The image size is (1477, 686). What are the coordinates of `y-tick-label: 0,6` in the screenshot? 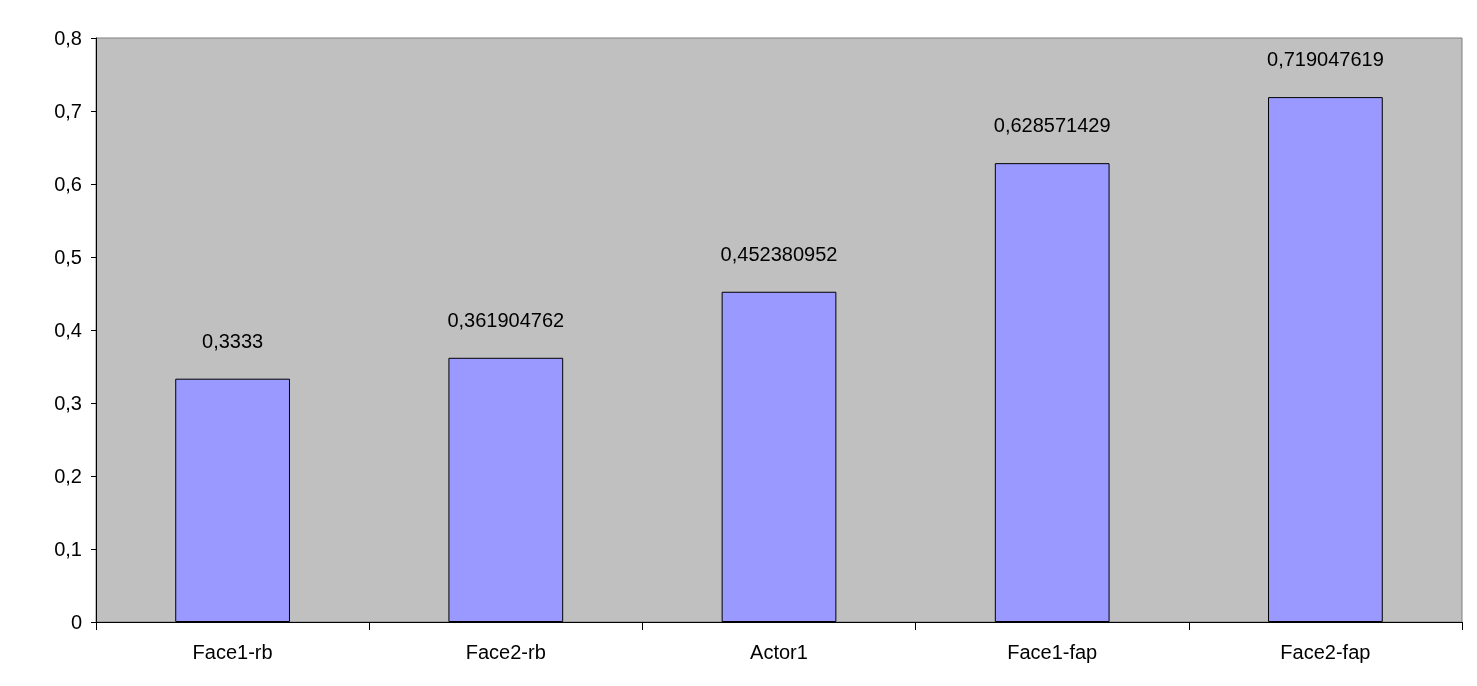 It's located at (68, 184).